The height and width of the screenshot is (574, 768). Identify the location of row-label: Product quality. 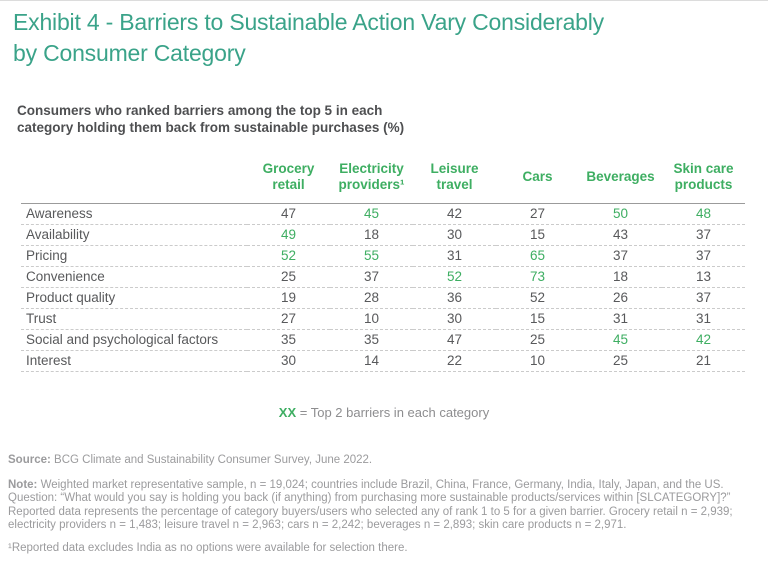
(134, 298).